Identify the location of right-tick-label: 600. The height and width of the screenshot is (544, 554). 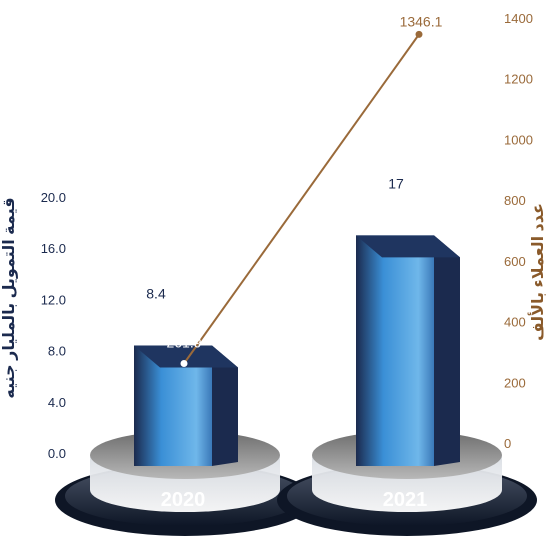
(515, 261).